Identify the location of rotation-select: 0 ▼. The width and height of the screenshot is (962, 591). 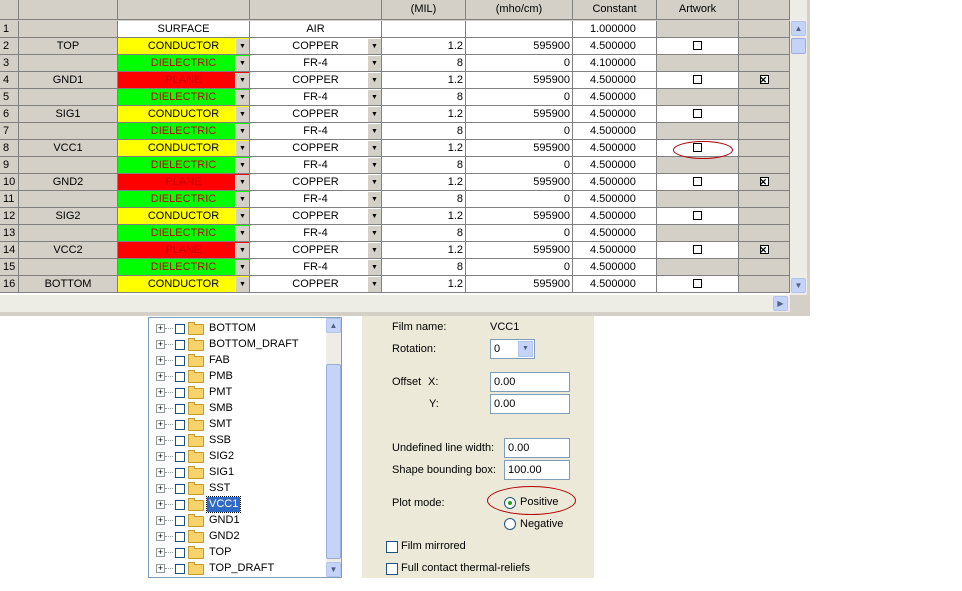
(512, 349).